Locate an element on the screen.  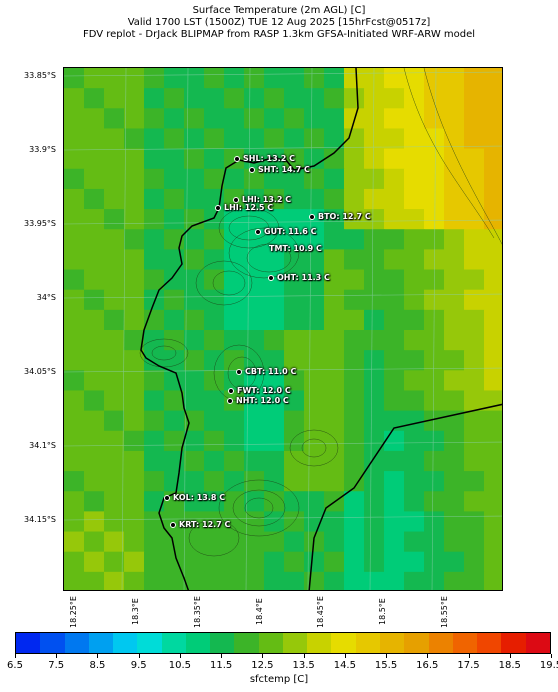
station-lhi: LHI: 13.2 C is located at coordinates (262, 199).